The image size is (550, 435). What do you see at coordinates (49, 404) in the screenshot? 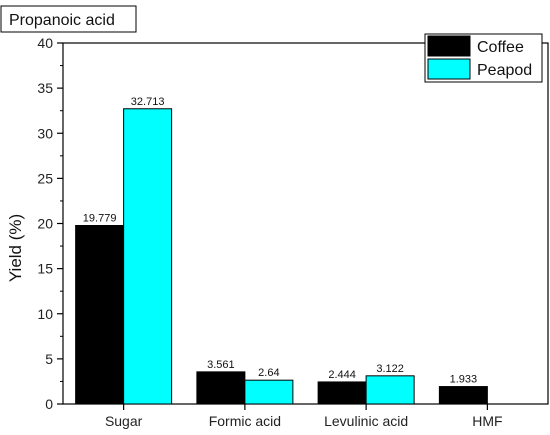
I see `y-tick-label: 0` at bounding box center [49, 404].